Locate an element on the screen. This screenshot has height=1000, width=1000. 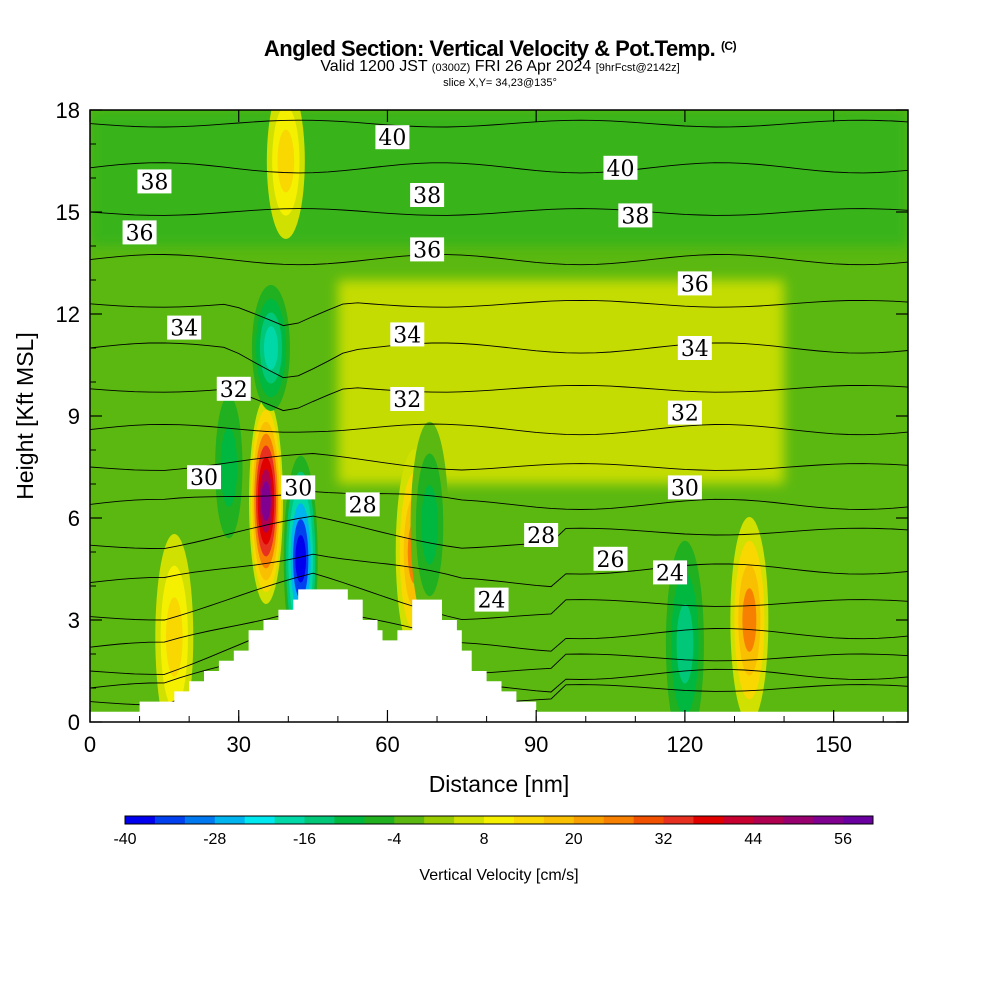
y-tick-label: 15 is located at coordinates (68, 212).